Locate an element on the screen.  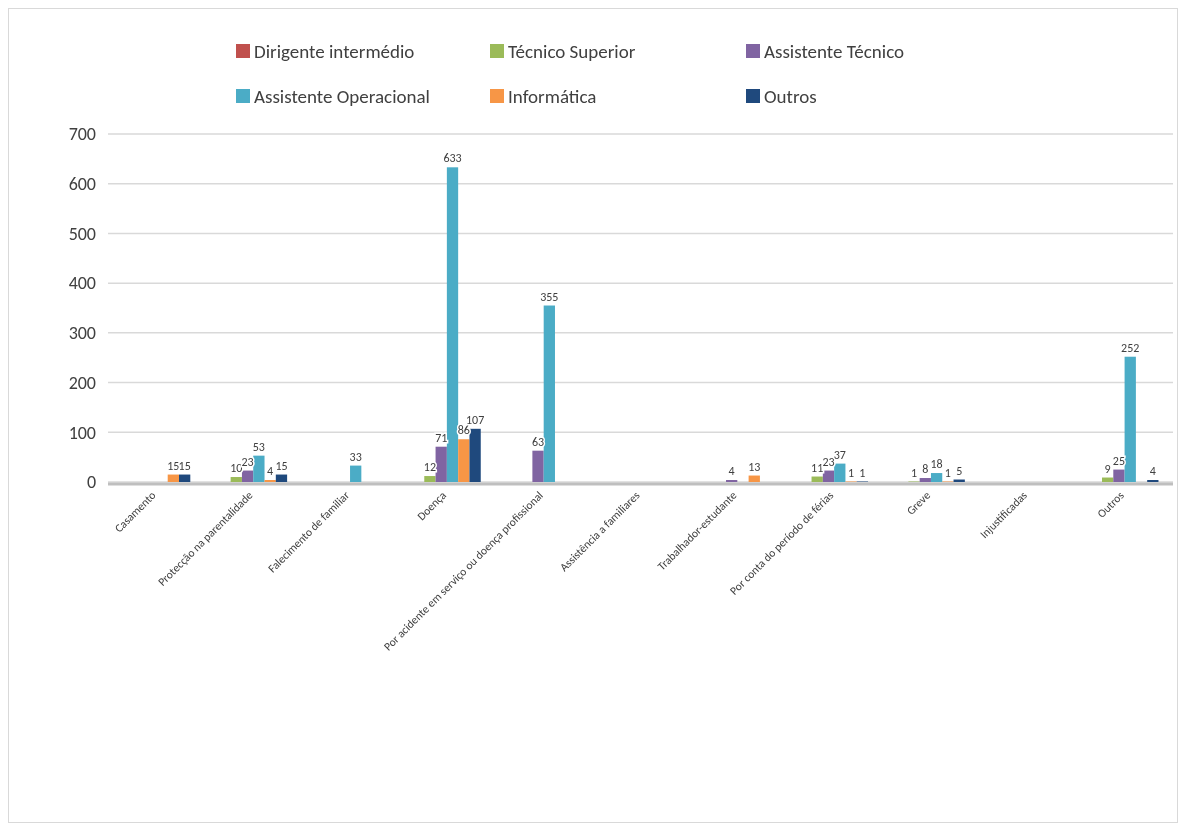
data-label: 25 is located at coordinates (1119, 460).